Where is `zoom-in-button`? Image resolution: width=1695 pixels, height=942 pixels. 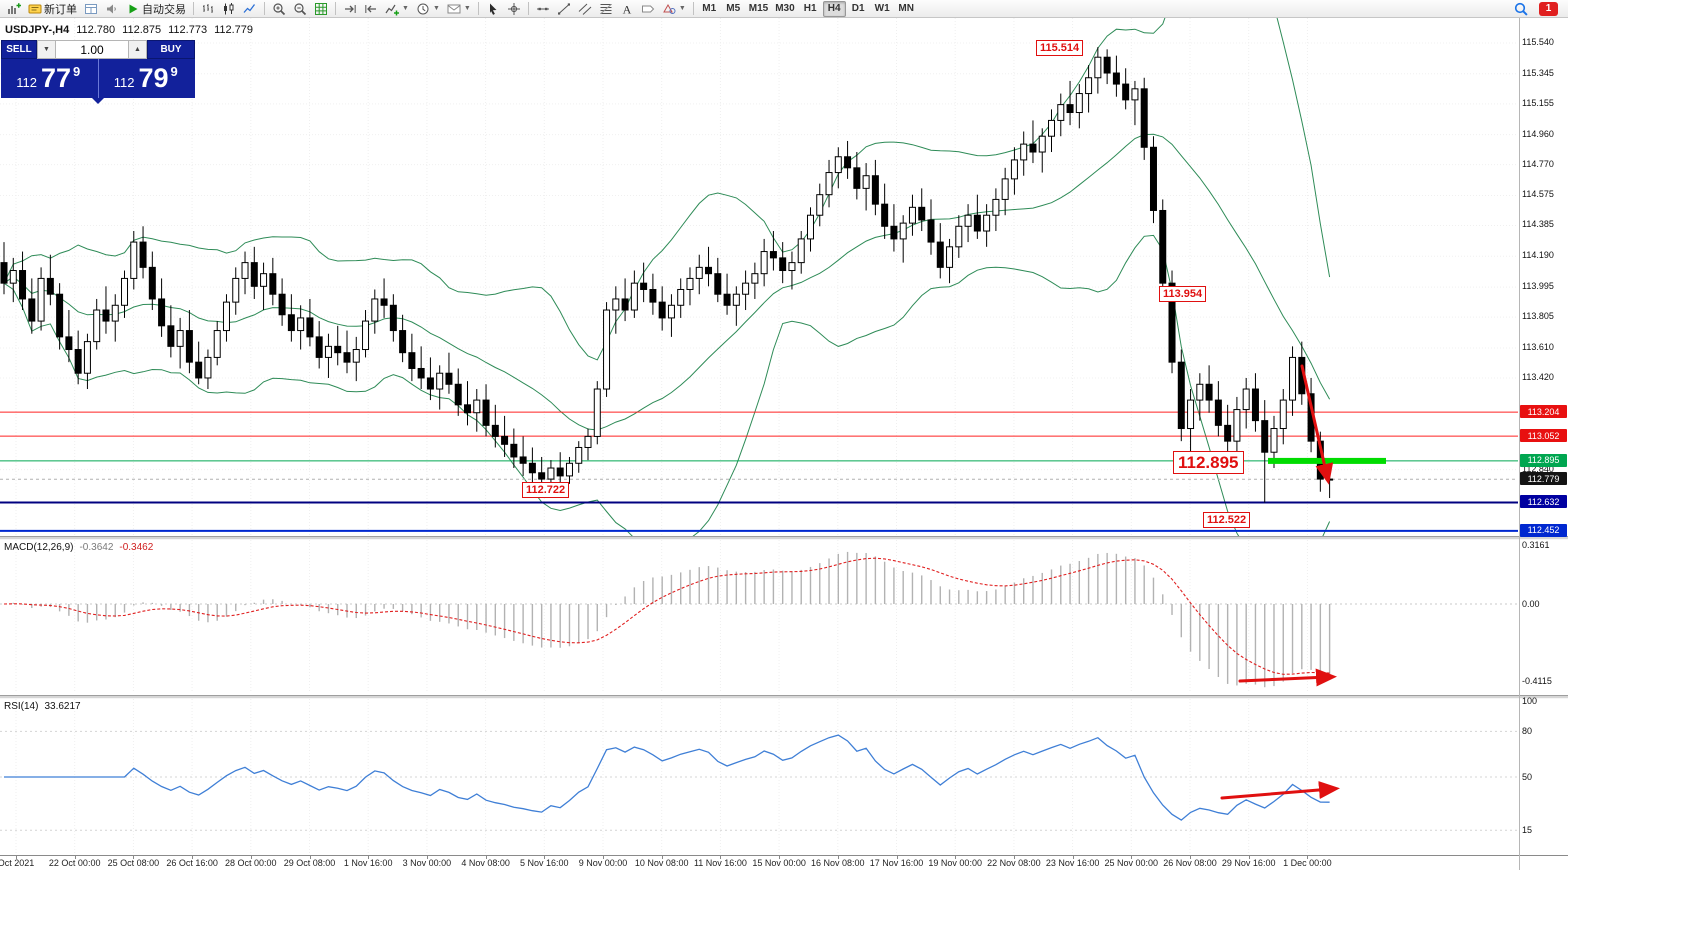 zoom-in-button is located at coordinates (279, 9).